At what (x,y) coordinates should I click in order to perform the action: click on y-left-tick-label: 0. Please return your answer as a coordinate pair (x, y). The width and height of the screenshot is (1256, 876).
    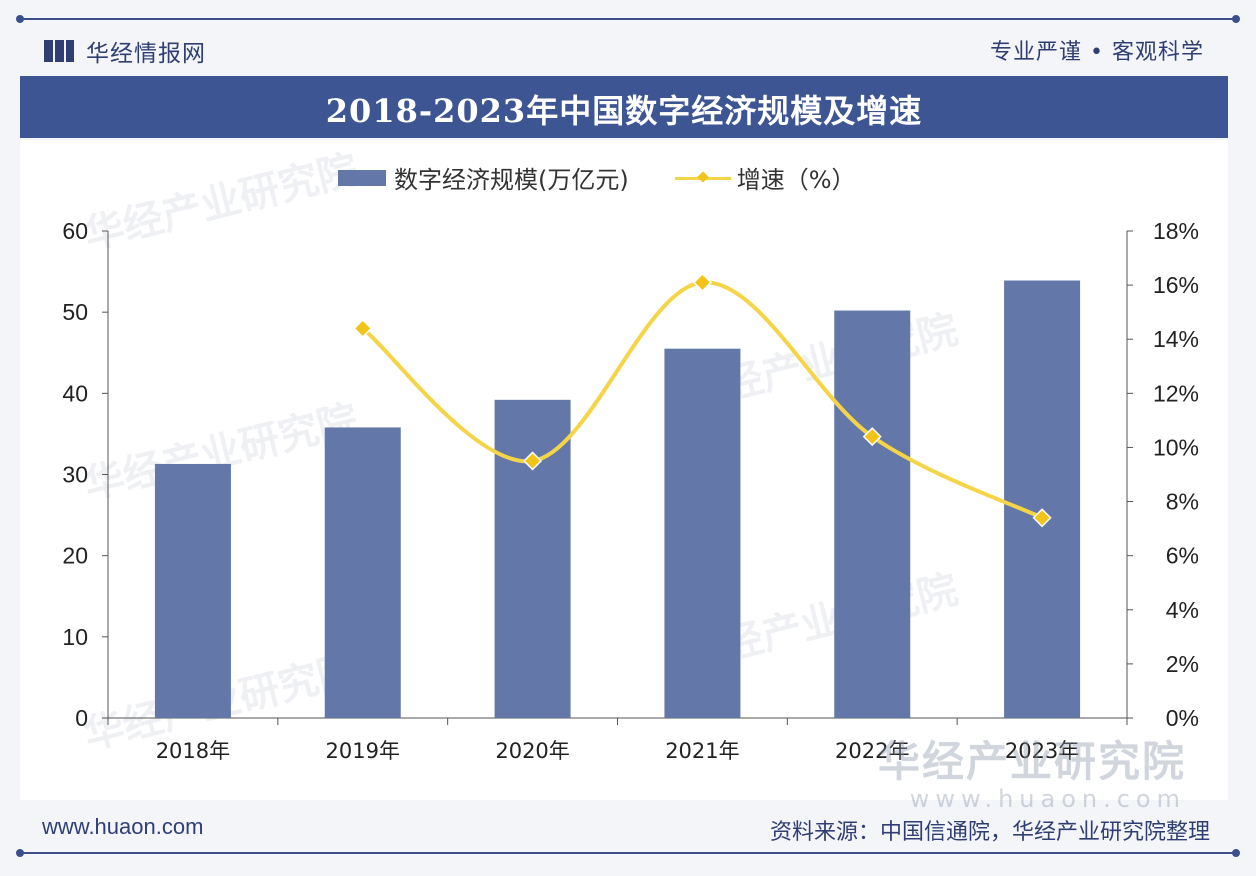
    Looking at the image, I should click on (81, 718).